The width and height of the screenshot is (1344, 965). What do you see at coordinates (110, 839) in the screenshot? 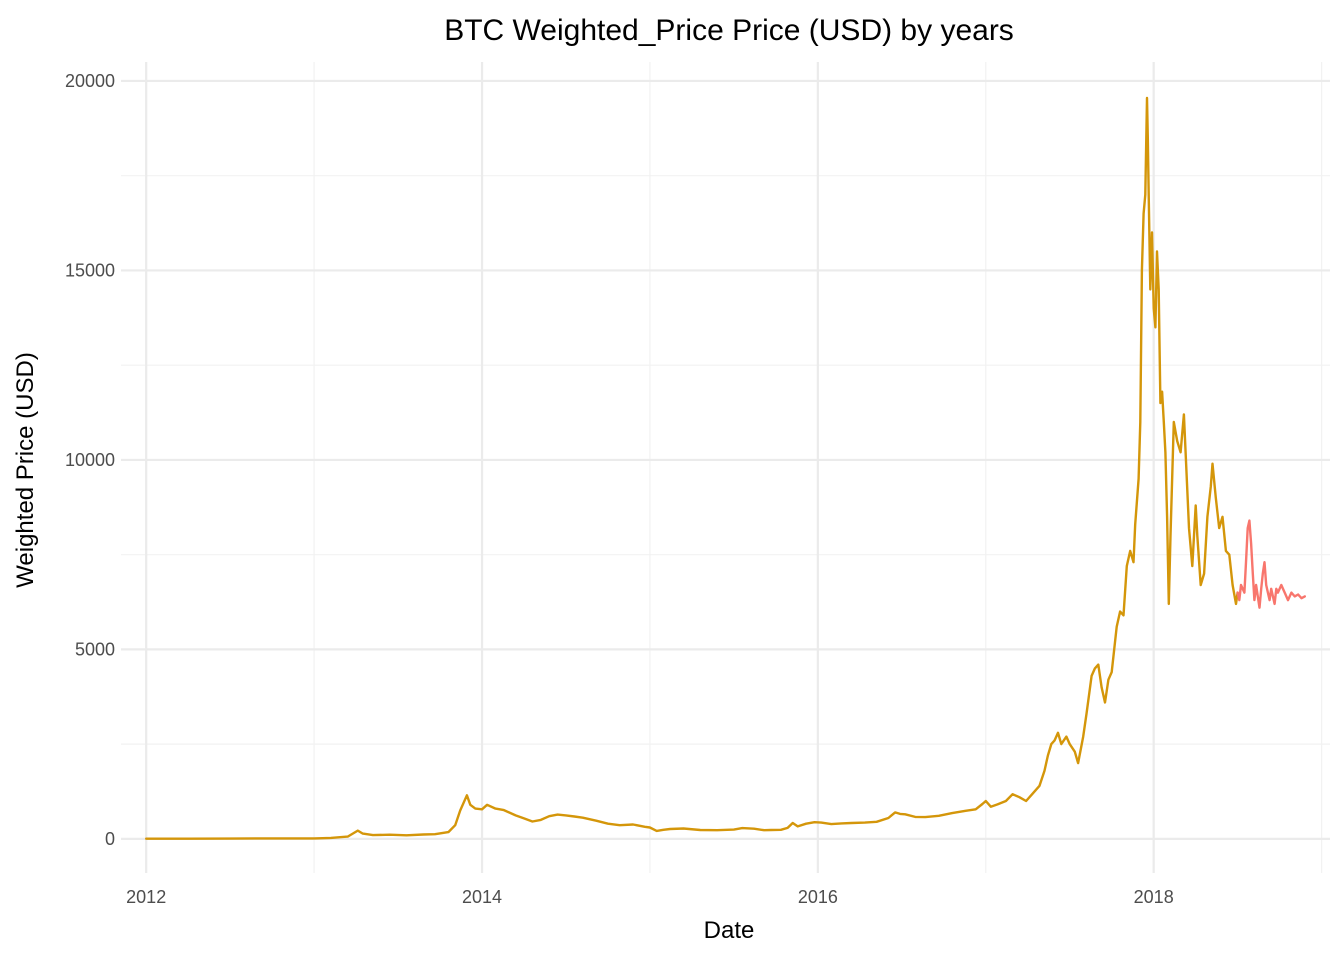
I see `y-tick-label: 0` at bounding box center [110, 839].